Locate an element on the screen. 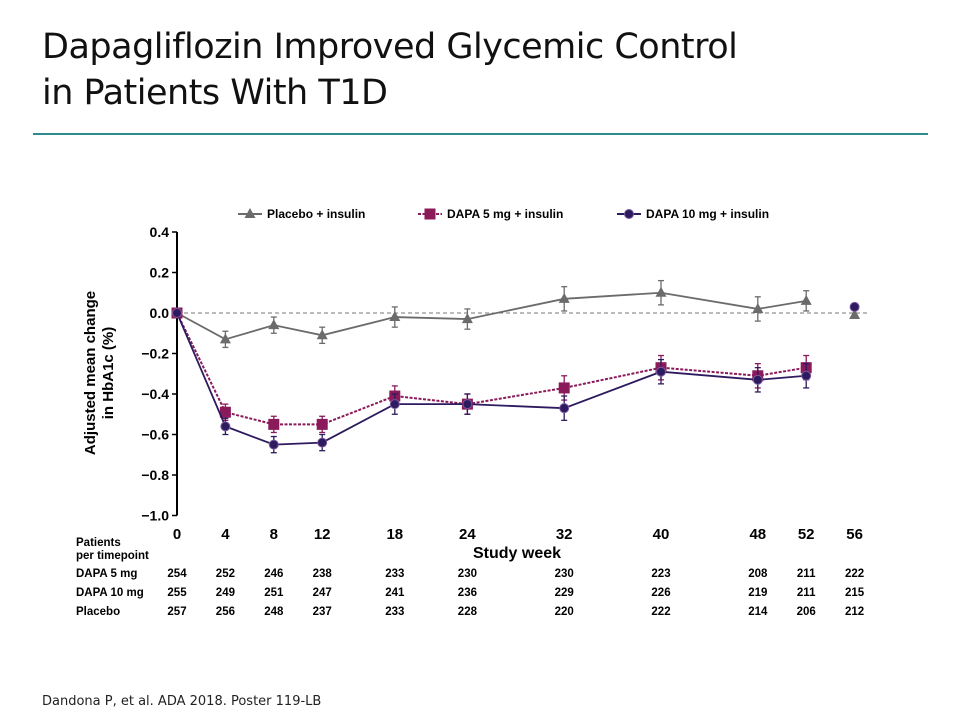 This screenshot has width=960, height=720. x-tick-label: 32 is located at coordinates (564, 534).